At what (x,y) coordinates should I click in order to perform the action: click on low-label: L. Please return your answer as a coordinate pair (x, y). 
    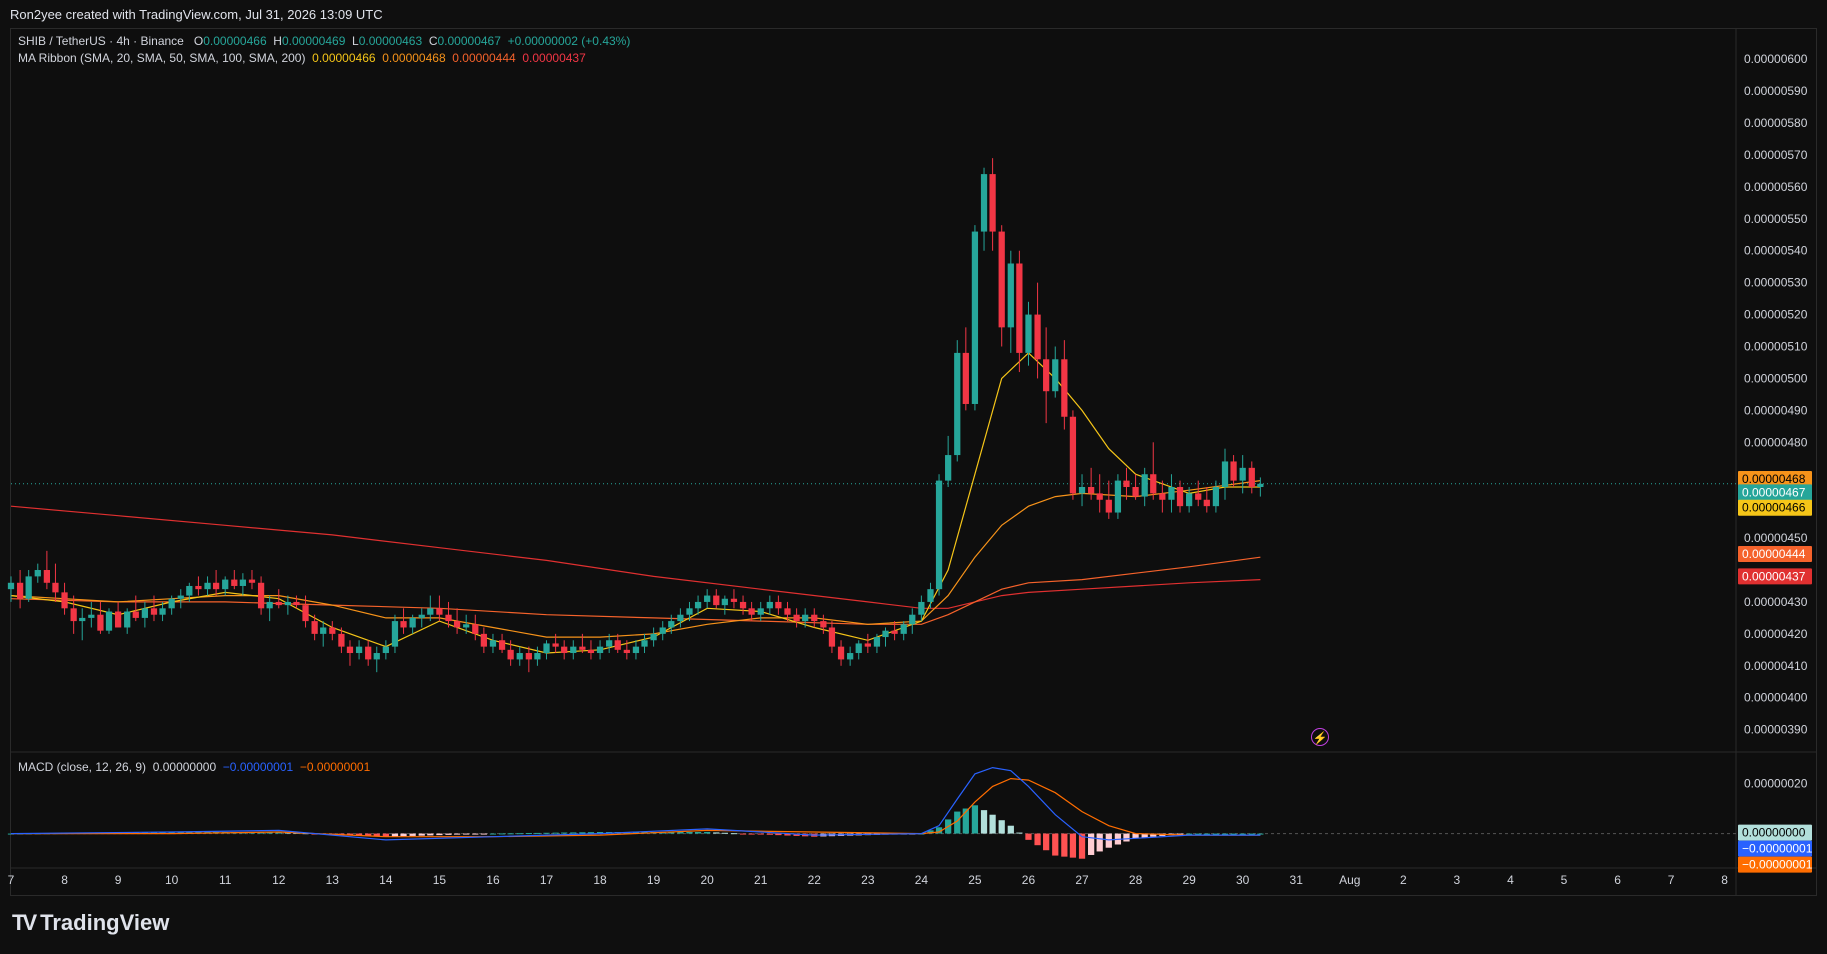
    Looking at the image, I should click on (355, 41).